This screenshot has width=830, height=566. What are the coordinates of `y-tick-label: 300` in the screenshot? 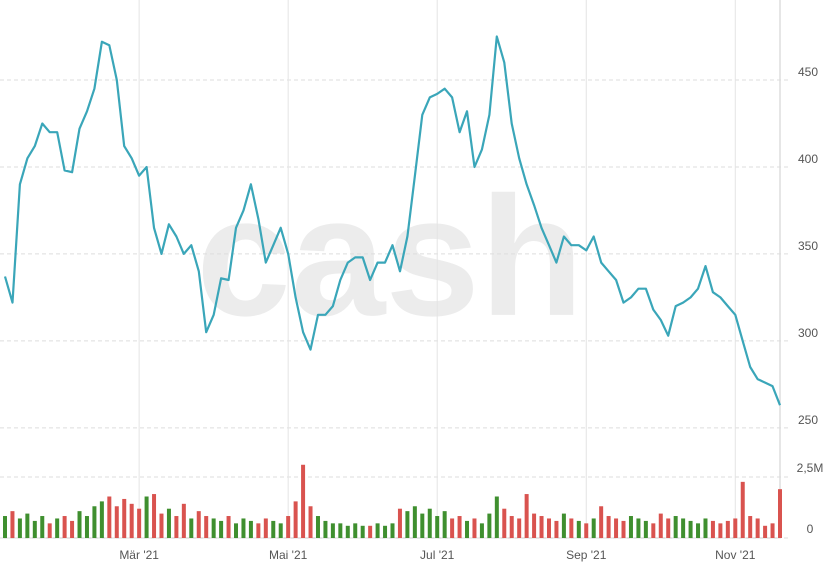 It's located at (808, 333).